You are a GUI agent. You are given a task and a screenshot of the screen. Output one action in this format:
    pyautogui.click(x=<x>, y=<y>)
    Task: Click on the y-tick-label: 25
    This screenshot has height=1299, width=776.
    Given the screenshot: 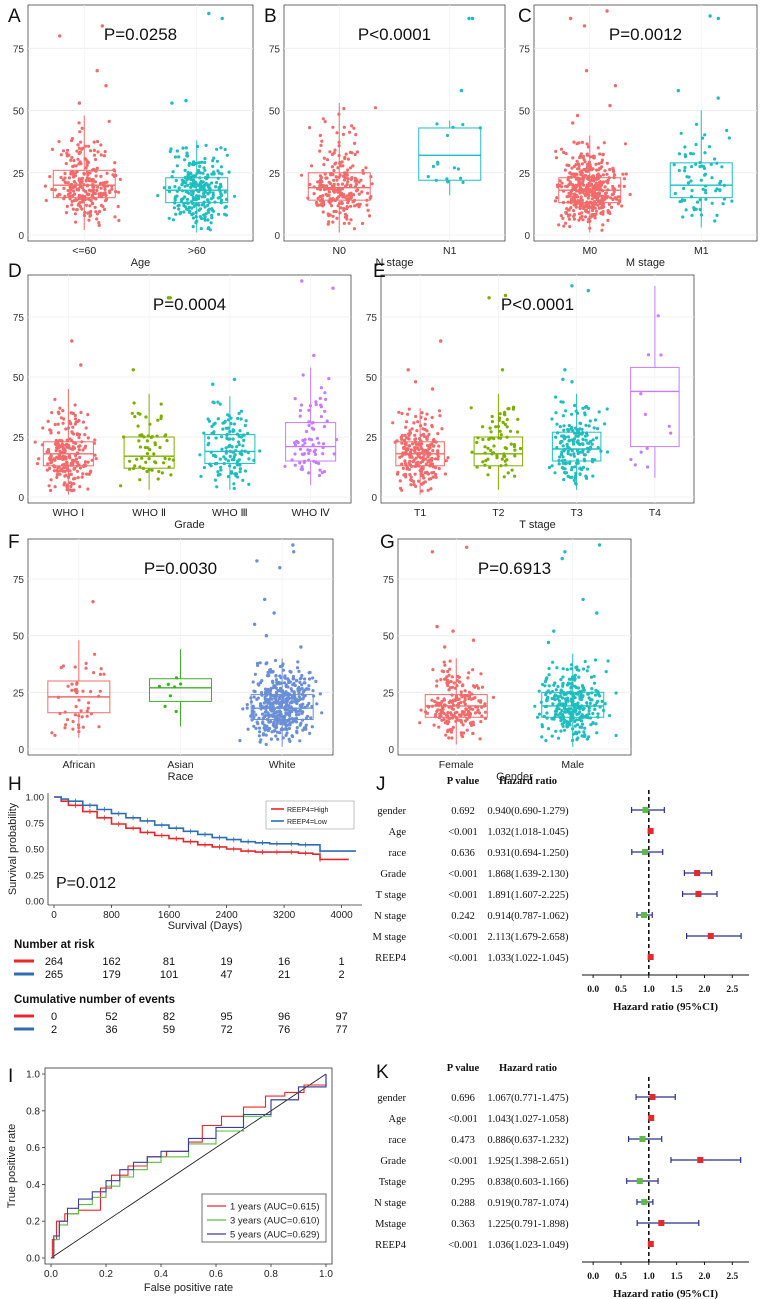 What is the action you would take?
    pyautogui.click(x=275, y=174)
    